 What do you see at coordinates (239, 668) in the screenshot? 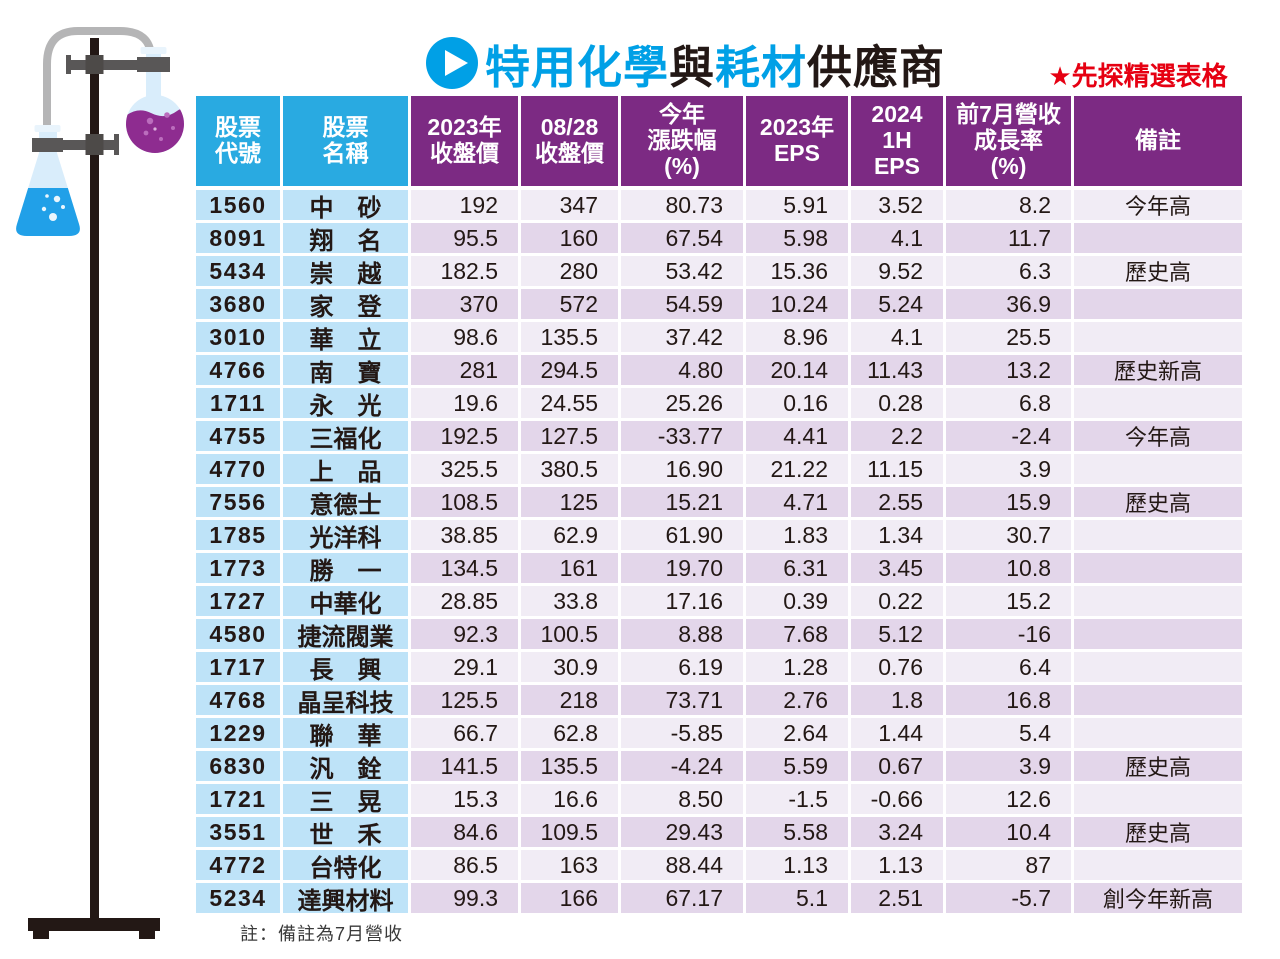
I see `row-15-stock-code: 1717` at bounding box center [239, 668].